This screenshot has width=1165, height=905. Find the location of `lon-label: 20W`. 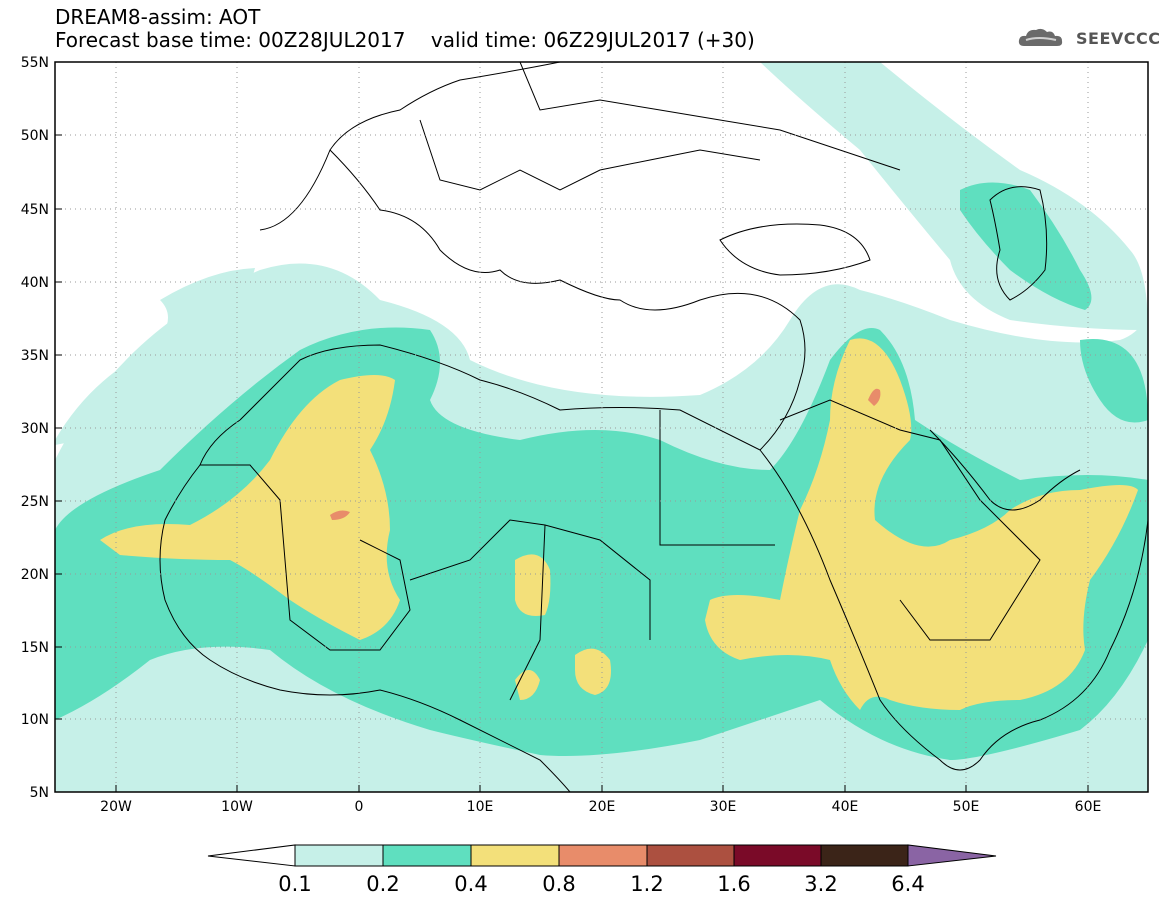

lon-label: 20W is located at coordinates (116, 807).